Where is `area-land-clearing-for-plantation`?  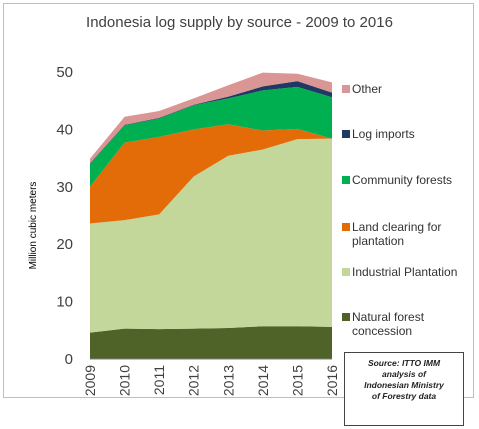 area-land-clearing-for-plantation is located at coordinates (211, 174).